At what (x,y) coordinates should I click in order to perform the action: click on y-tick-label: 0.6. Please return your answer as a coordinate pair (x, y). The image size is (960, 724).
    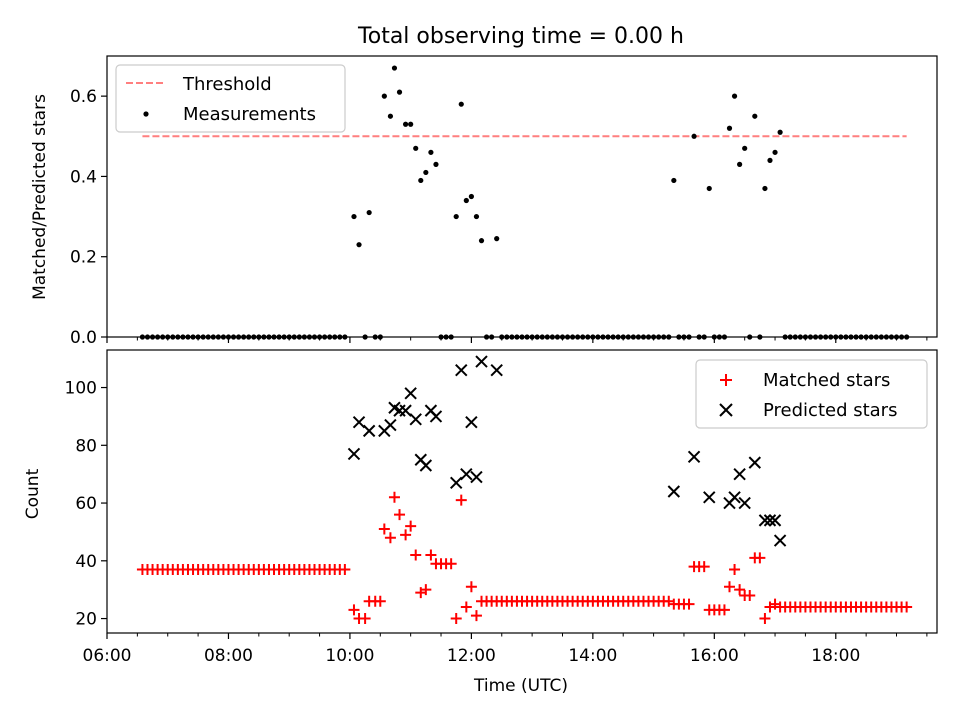
    Looking at the image, I should click on (83, 97).